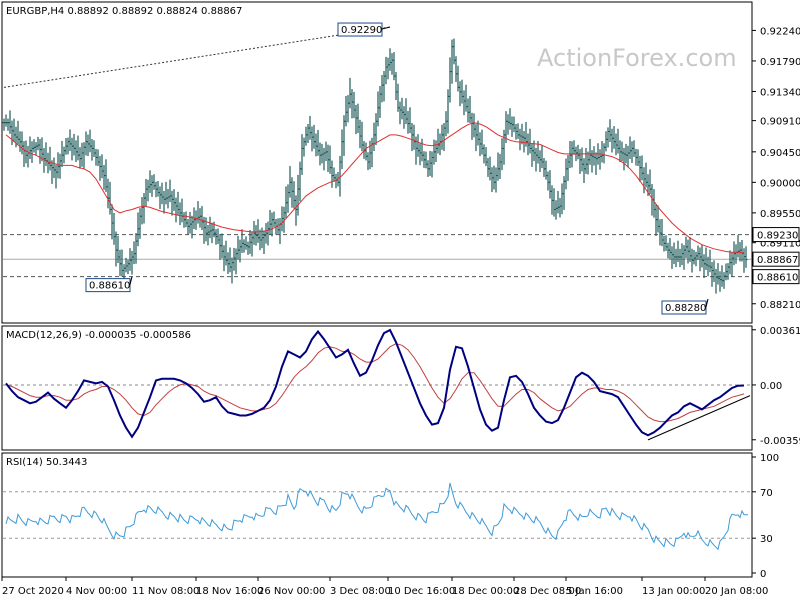 This screenshot has width=800, height=600. Describe the element at coordinates (197, 57) in the screenshot. I see `trend-line` at that location.